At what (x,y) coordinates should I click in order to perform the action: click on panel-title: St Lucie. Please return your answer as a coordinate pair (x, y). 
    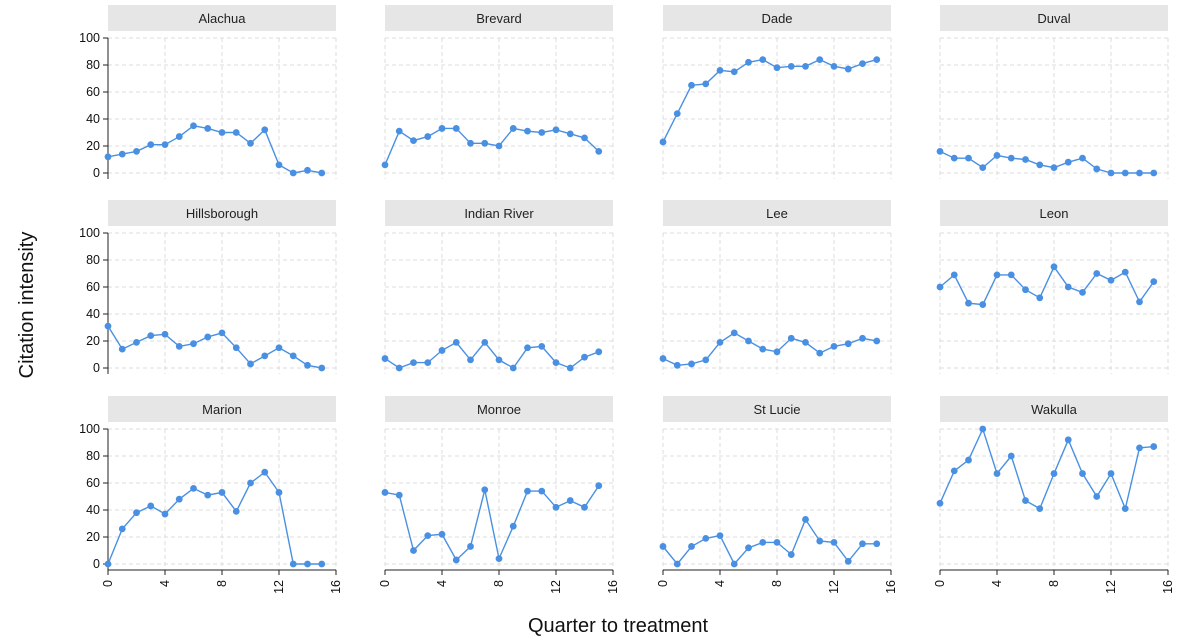
    Looking at the image, I should click on (777, 409).